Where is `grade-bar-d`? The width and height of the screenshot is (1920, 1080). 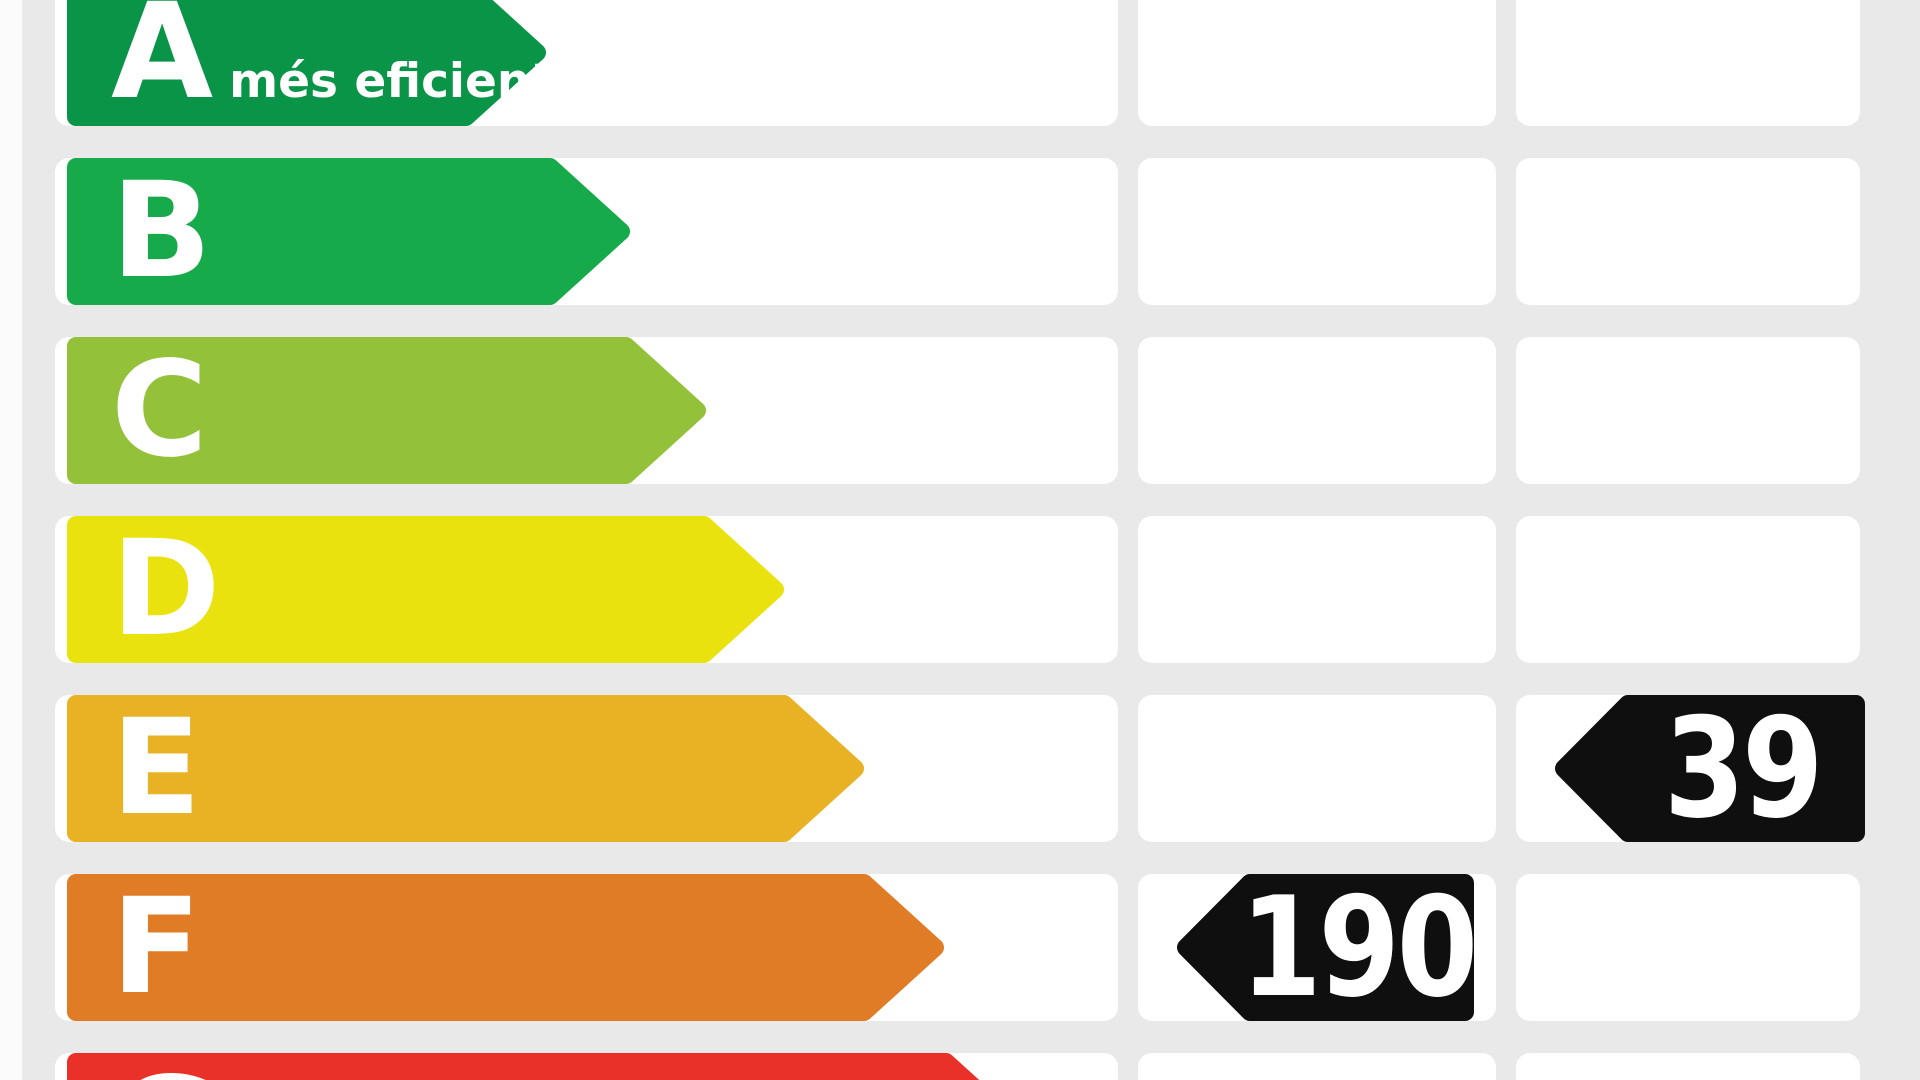
grade-bar-d is located at coordinates (425, 589).